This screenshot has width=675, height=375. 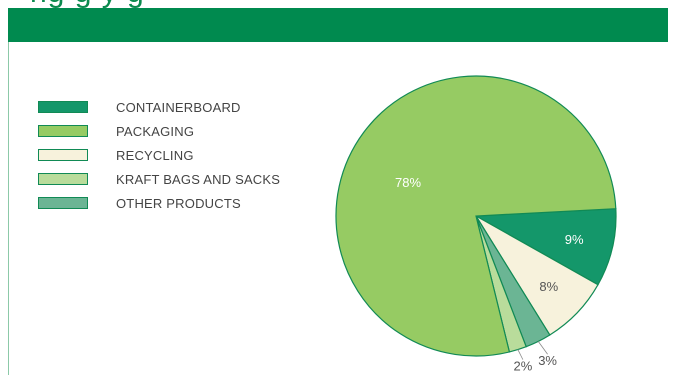 What do you see at coordinates (155, 155) in the screenshot?
I see `legend-label-recycling: RECYCLING` at bounding box center [155, 155].